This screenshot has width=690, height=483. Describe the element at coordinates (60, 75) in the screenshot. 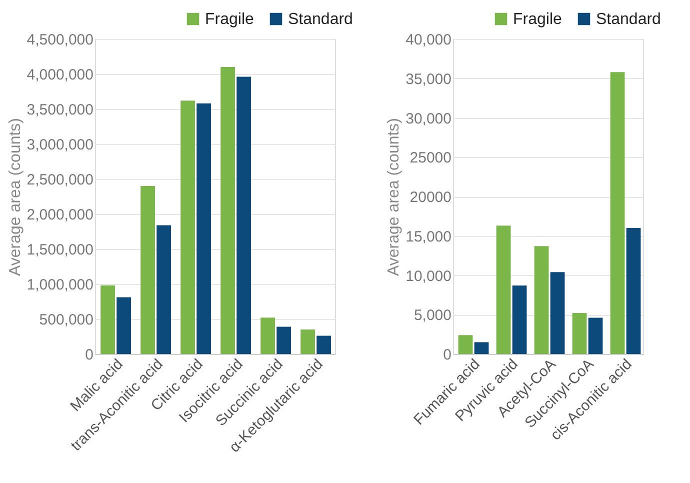

I see `y-tick-label: 4,000,000` at that location.